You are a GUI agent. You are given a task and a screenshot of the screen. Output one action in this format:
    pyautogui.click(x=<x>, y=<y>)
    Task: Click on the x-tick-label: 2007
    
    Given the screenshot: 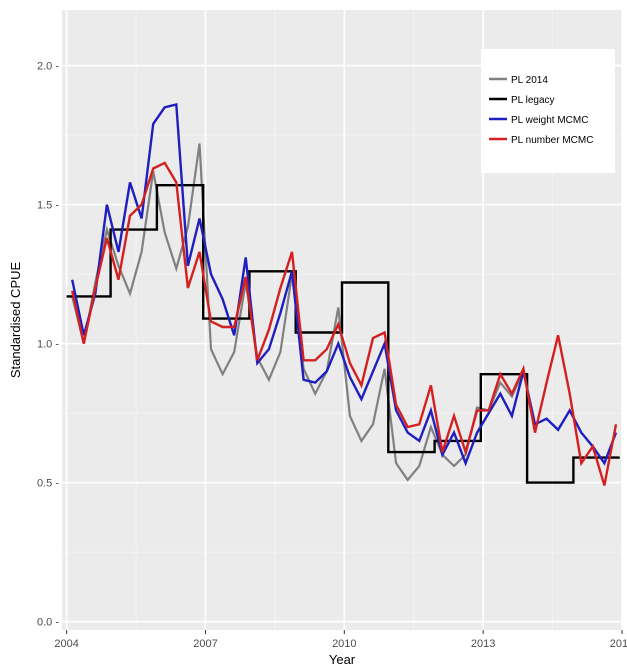 What is the action you would take?
    pyautogui.click(x=205, y=644)
    